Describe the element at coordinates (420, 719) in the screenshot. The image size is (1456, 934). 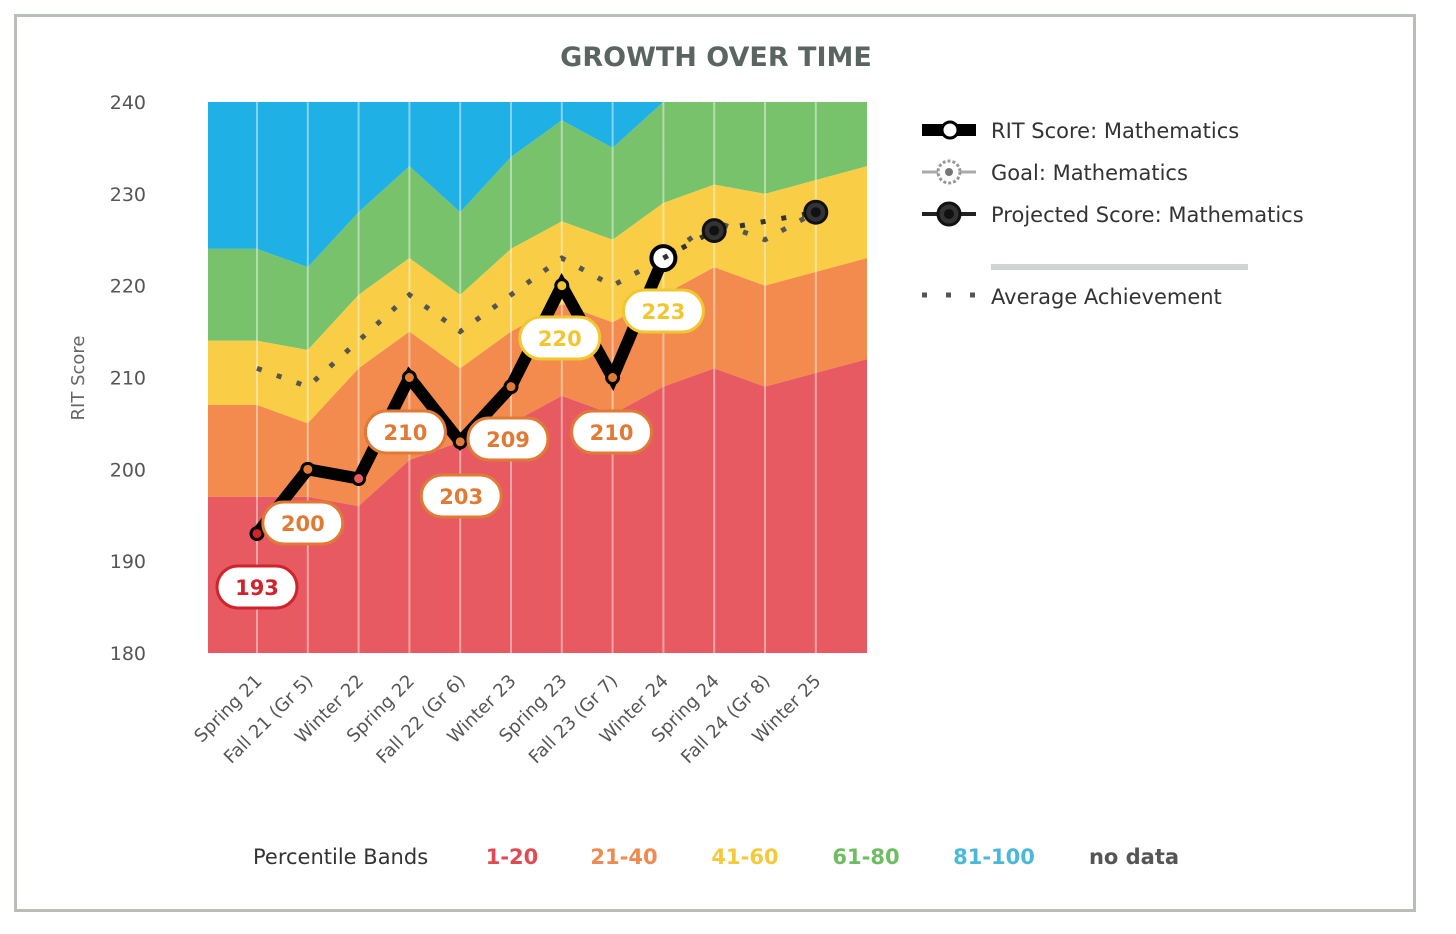
I see `x-tick-label: Fall 22 (Gr 6)` at that location.